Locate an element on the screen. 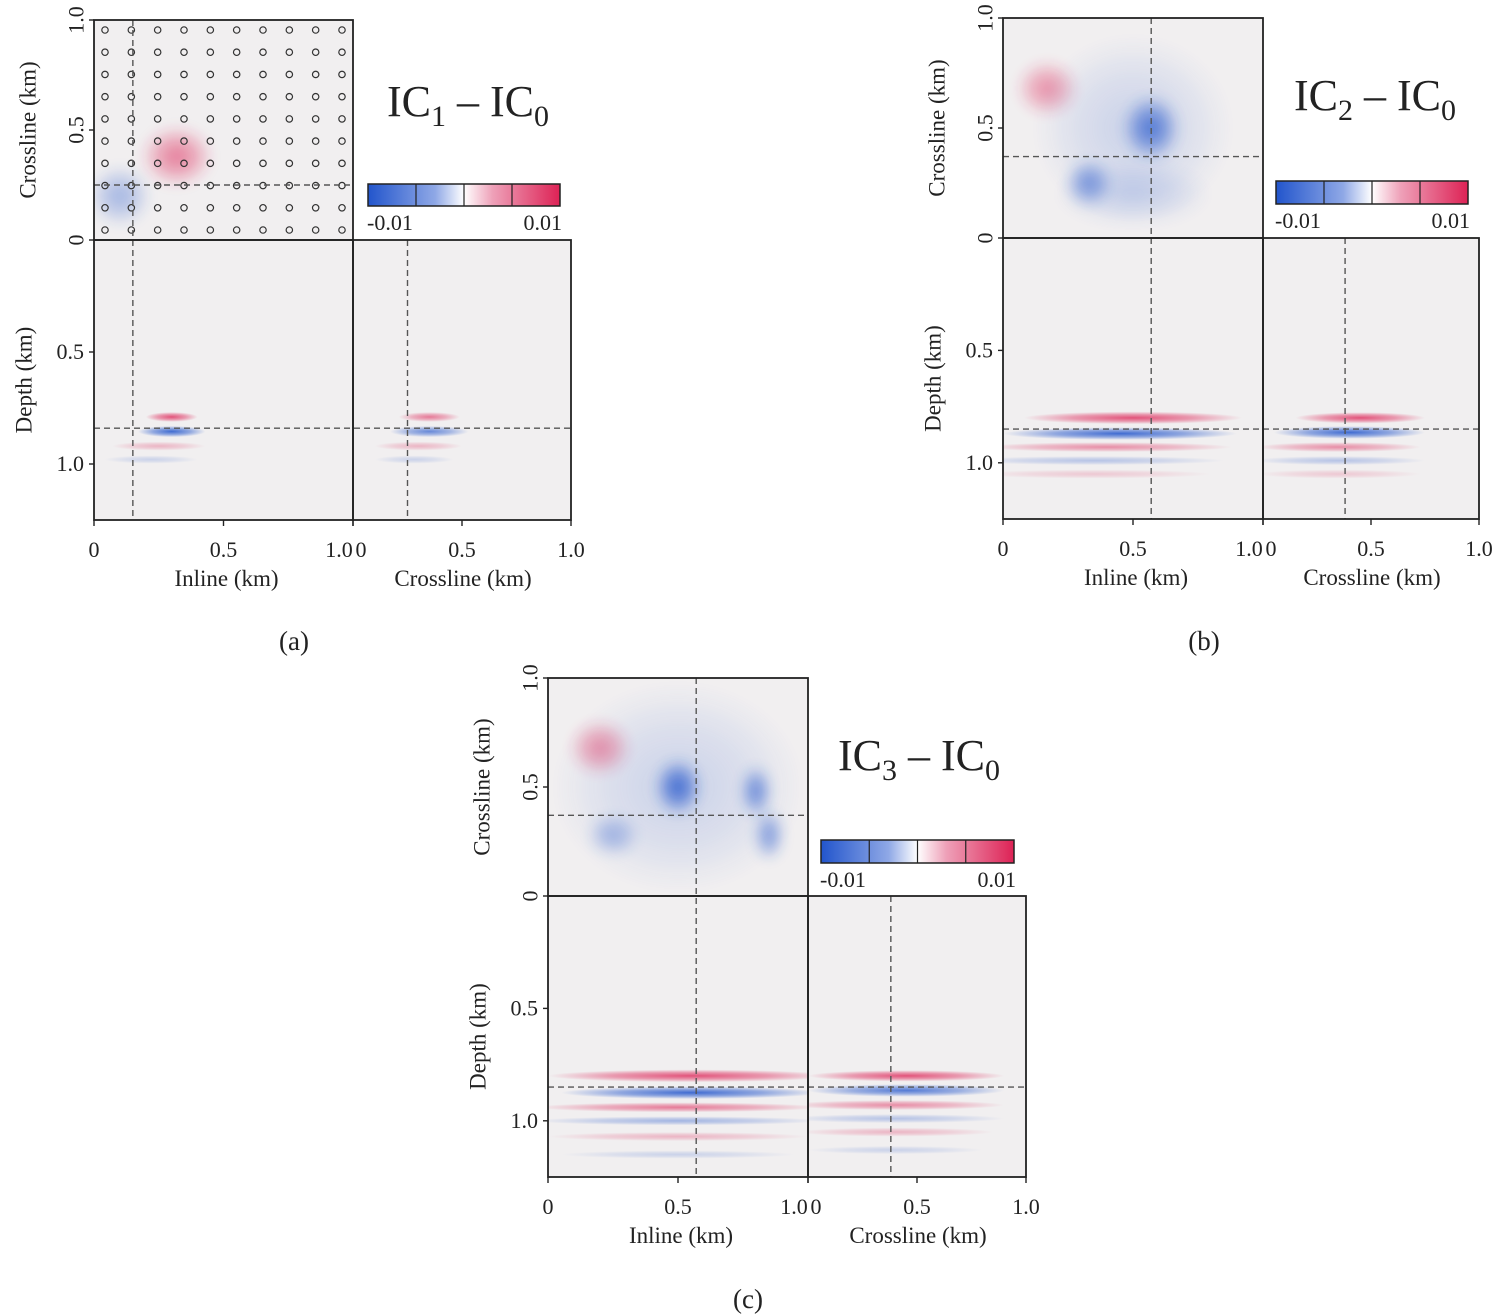 Image resolution: width=1498 pixels, height=1316 pixels. crossline-xlabel: Crossline (km) is located at coordinates (1371, 577).